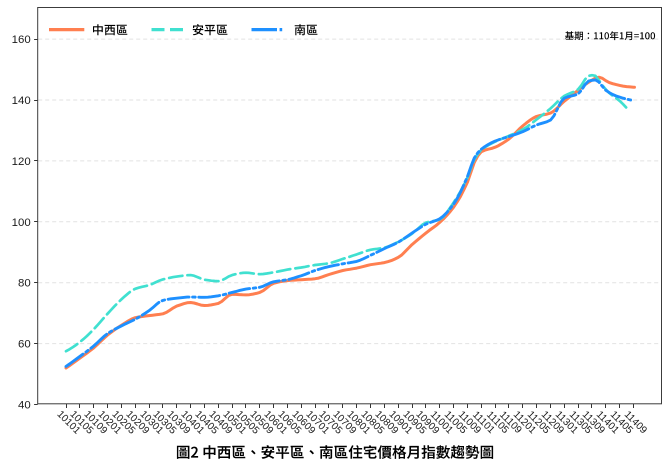 The height and width of the screenshot is (470, 671). What do you see at coordinates (21, 162) in the screenshot?
I see `svg-text: 120` at bounding box center [21, 162].